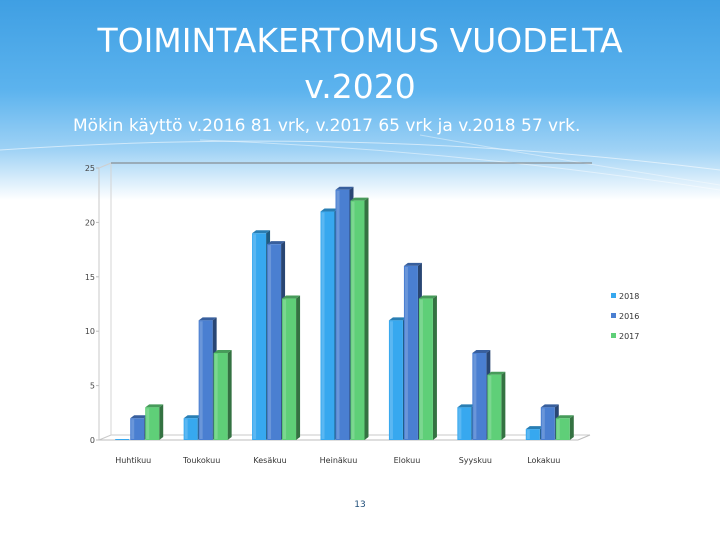  I want to click on legend-label-2017: 2017, so click(629, 336).